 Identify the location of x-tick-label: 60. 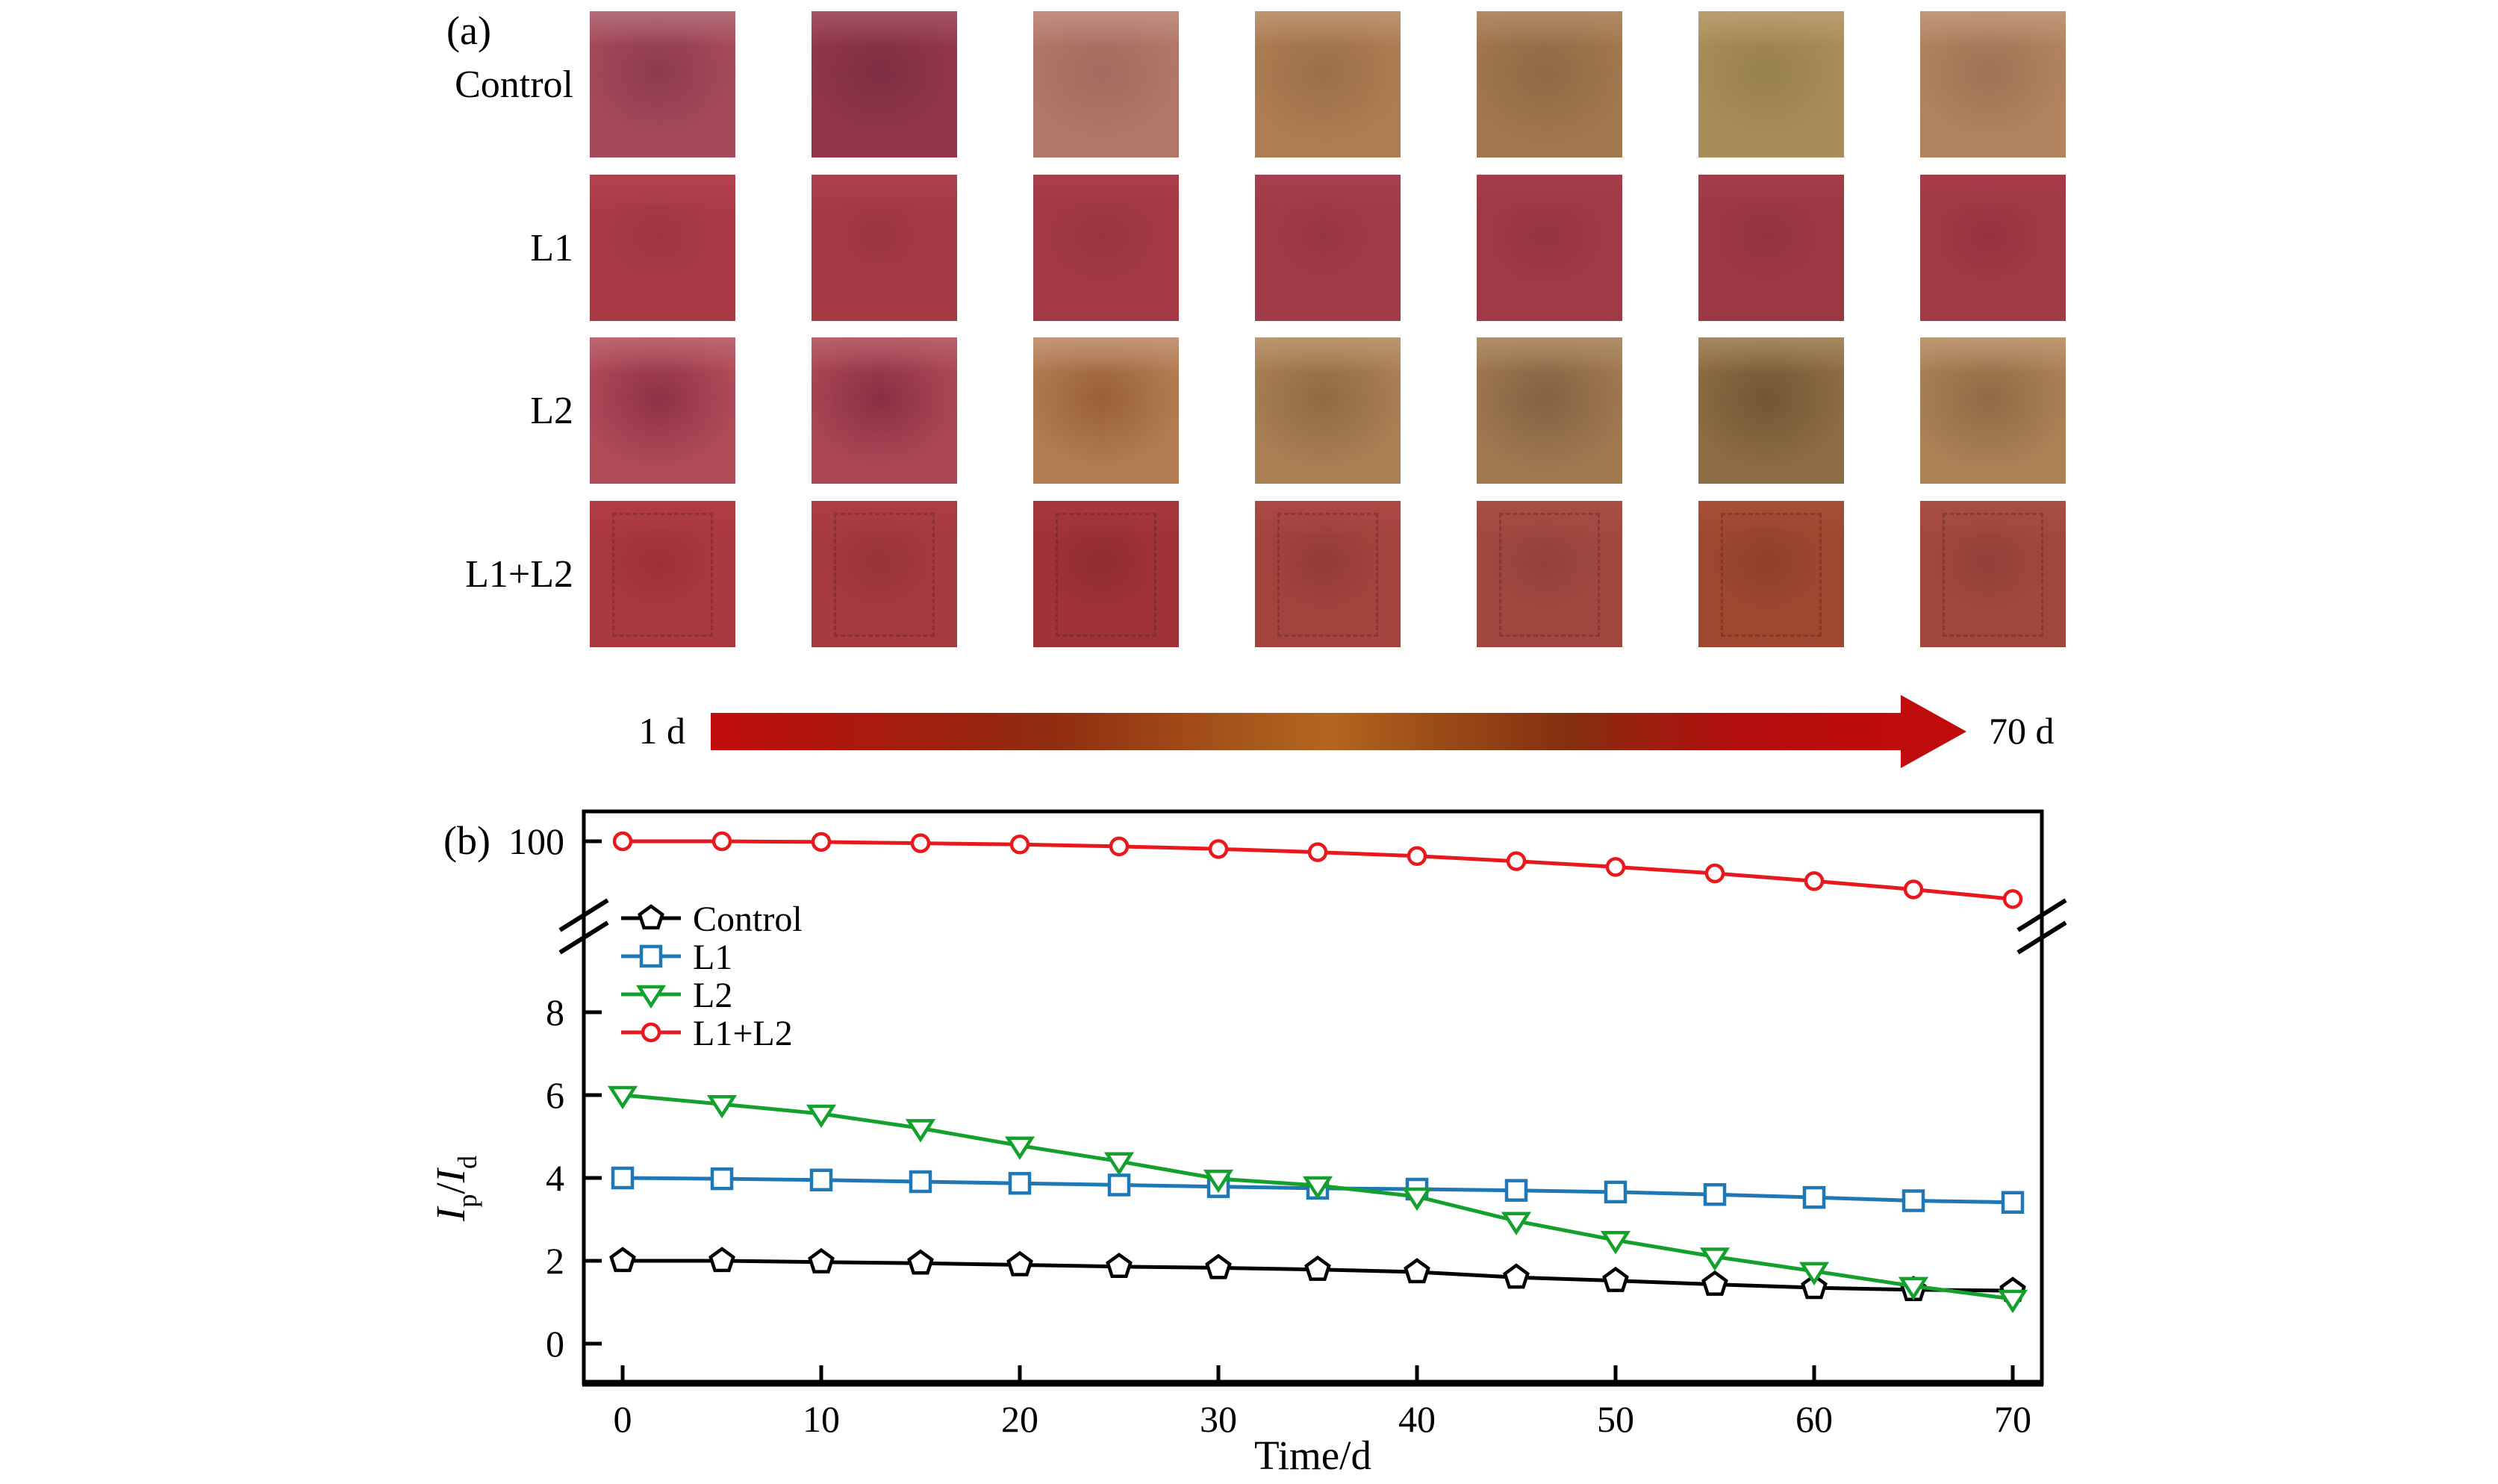
(1814, 1419).